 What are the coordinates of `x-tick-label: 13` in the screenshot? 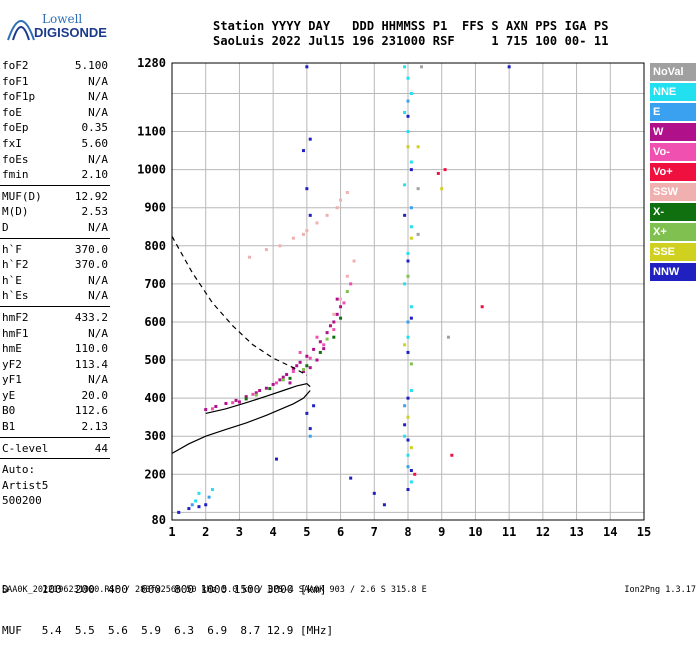 It's located at (576, 532).